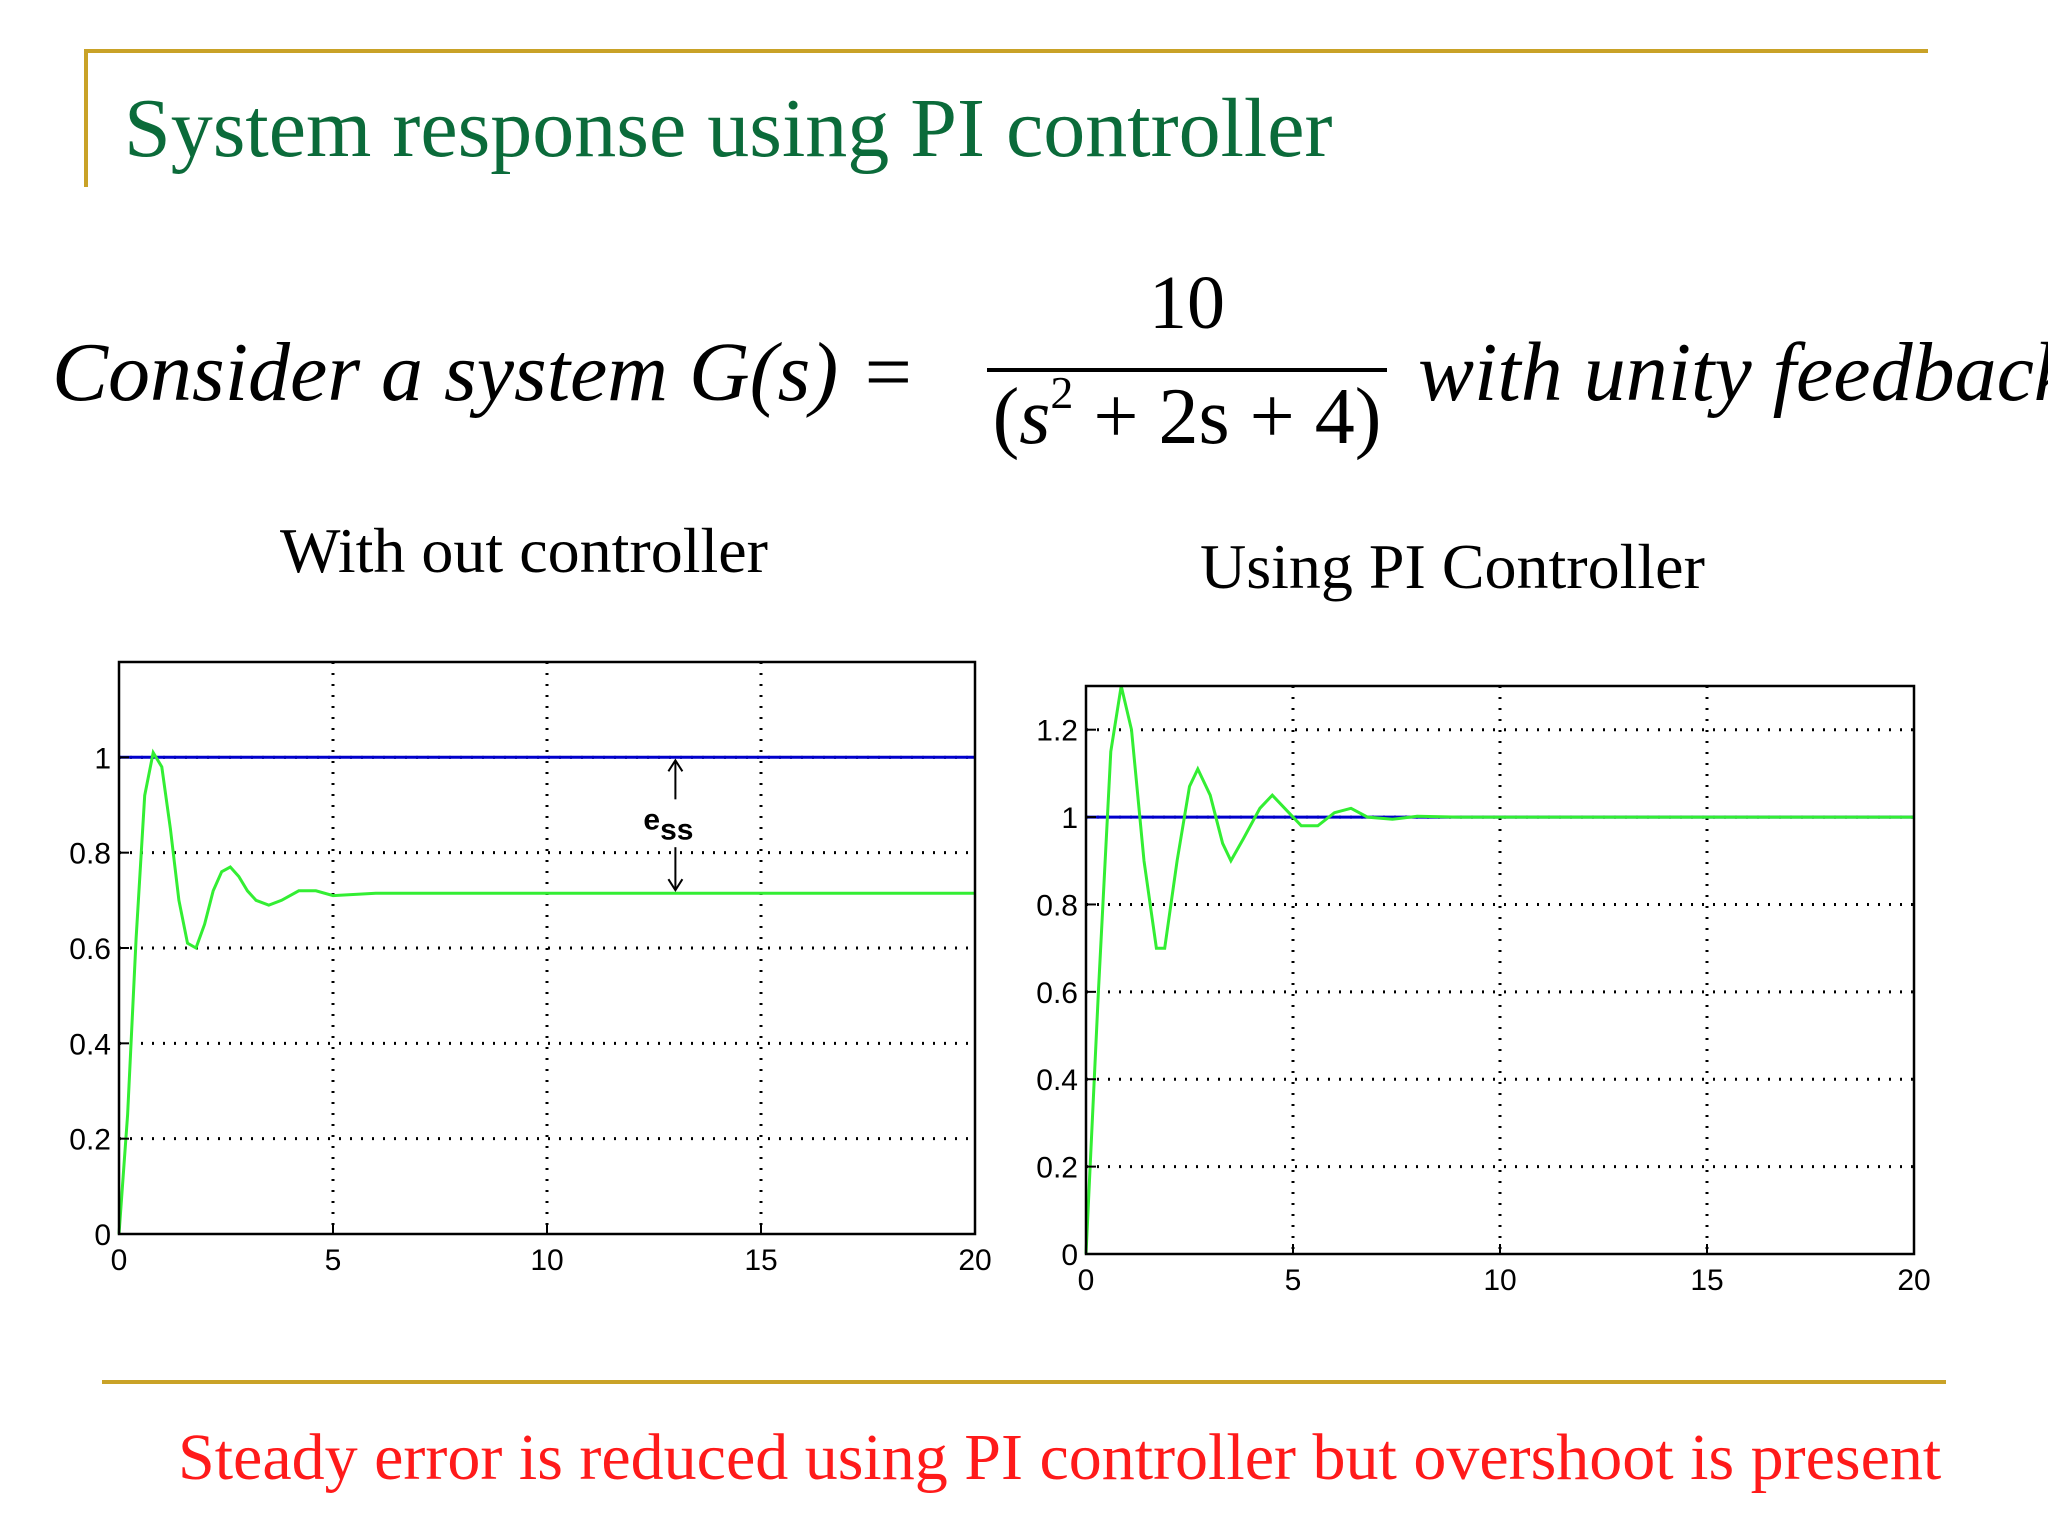 Image resolution: width=2048 pixels, height=1536 pixels. What do you see at coordinates (524, 550) in the screenshot?
I see `plot-title-without-controller: With out controller` at bounding box center [524, 550].